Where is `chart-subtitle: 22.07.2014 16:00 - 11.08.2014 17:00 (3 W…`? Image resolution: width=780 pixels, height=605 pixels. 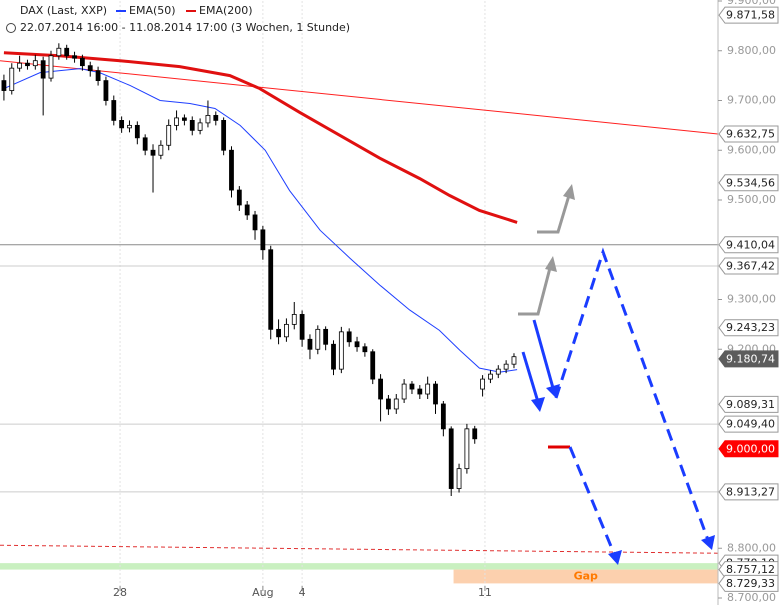
chart-subtitle: 22.07.2014 16:00 - 11.08.2014 17:00 (3 W… is located at coordinates (185, 27).